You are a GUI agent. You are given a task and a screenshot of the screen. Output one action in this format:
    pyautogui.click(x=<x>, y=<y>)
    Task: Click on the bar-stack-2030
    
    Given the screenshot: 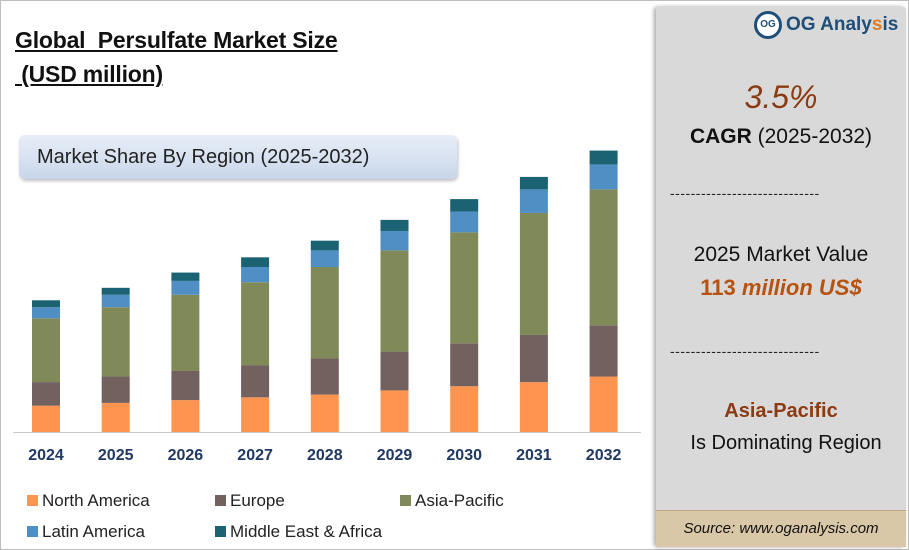 What is the action you would take?
    pyautogui.click(x=464, y=315)
    